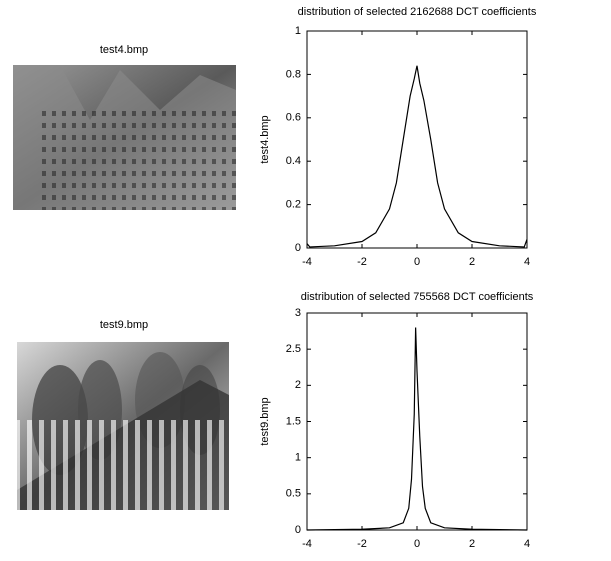  Describe the element at coordinates (293, 74) in the screenshot. I see `y-tick-label: 0.8` at that location.